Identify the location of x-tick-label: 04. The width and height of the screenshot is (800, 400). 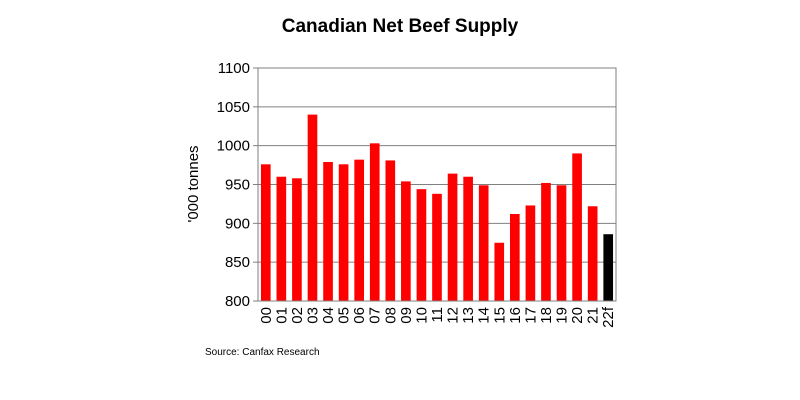
(328, 315).